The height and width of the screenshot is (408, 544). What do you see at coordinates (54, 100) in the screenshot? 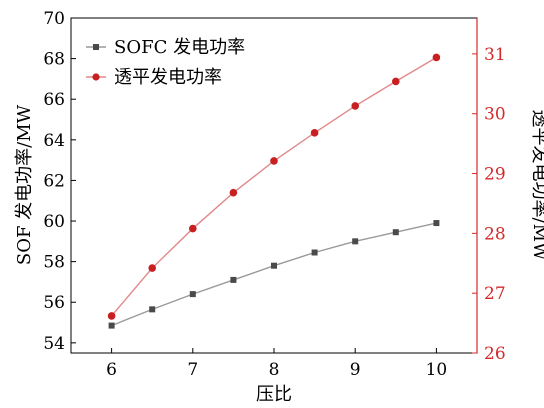
I see `y-tick-label: 66` at bounding box center [54, 100].